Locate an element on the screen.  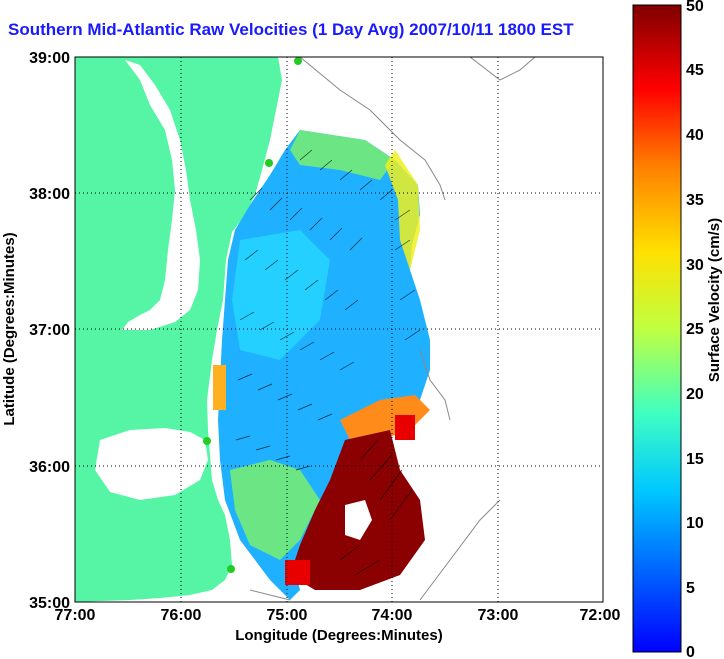
hf-radar-stations is located at coordinates (252, 315).